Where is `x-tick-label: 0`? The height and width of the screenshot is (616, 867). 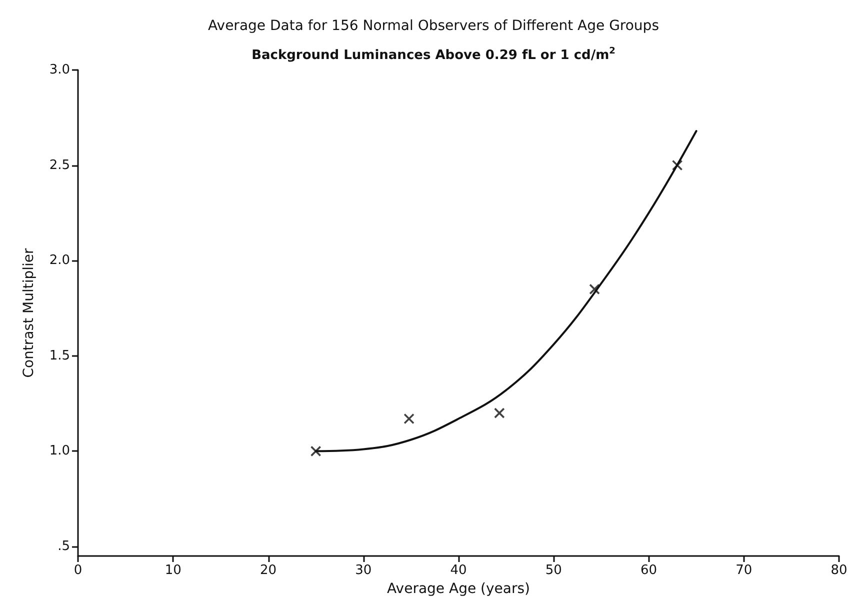 x-tick-label: 0 is located at coordinates (78, 570).